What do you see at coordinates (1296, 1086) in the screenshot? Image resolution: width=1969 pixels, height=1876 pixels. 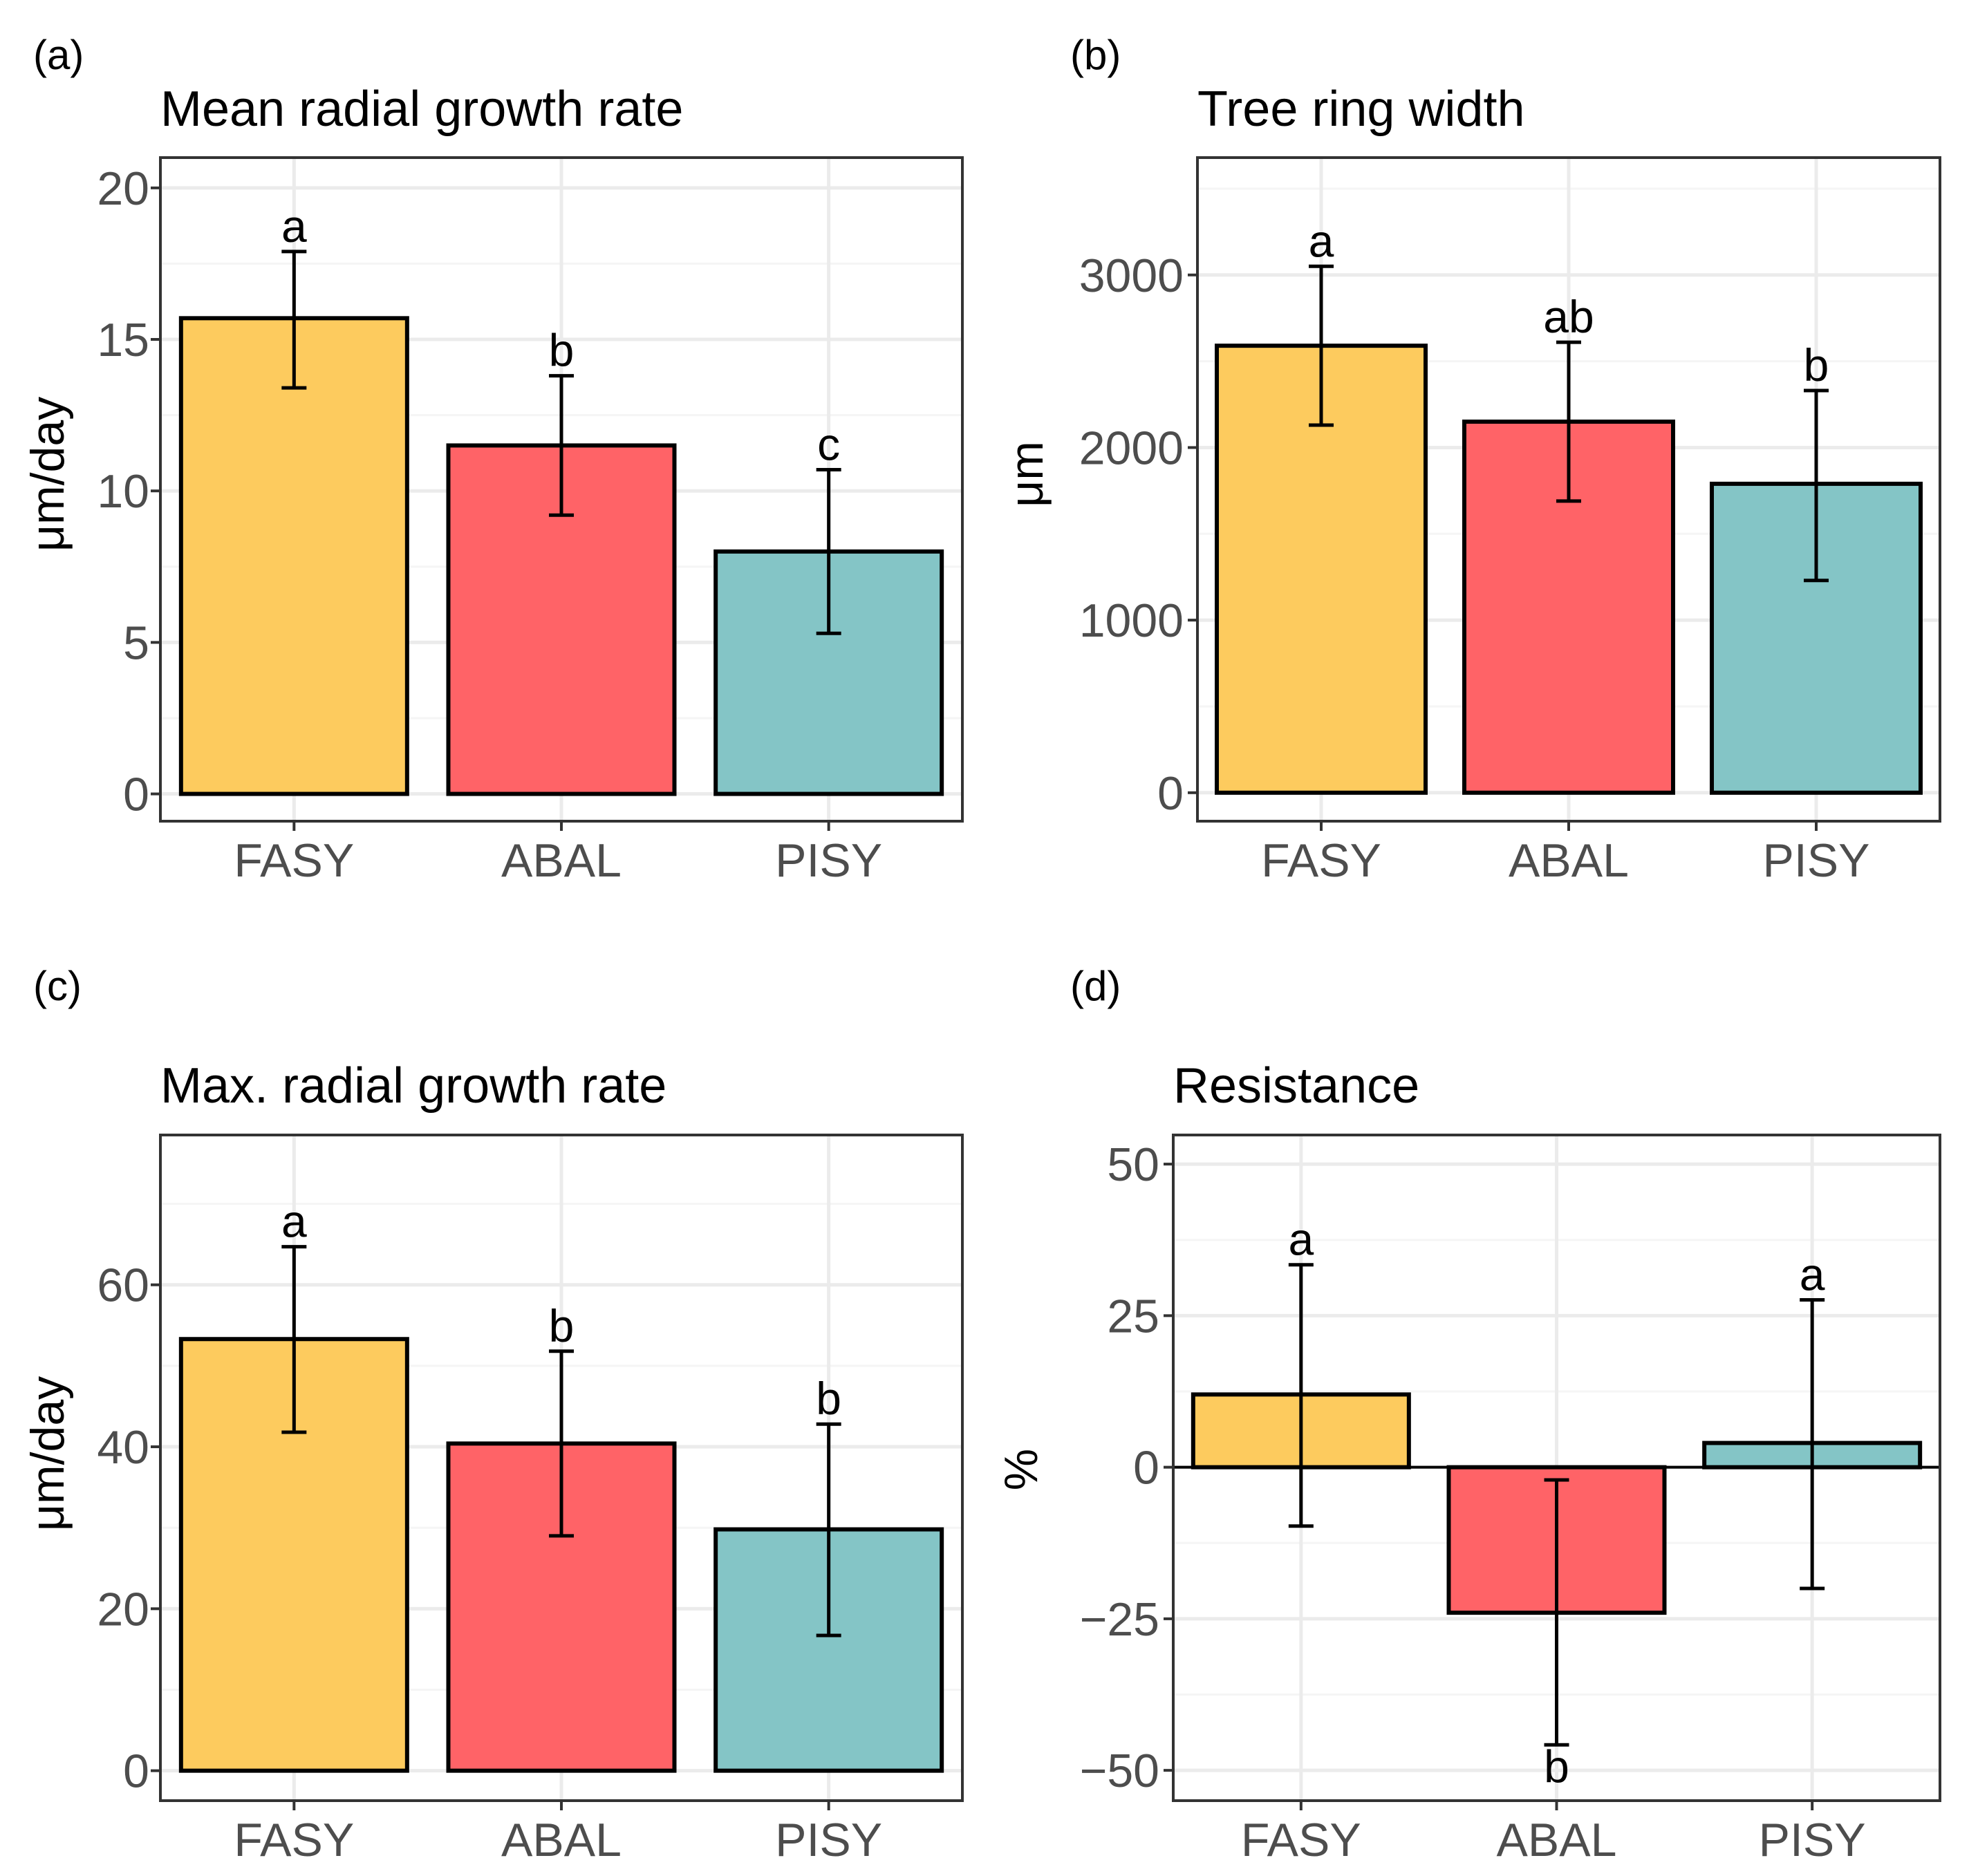 I see `panel-d-title: Resistance` at bounding box center [1296, 1086].